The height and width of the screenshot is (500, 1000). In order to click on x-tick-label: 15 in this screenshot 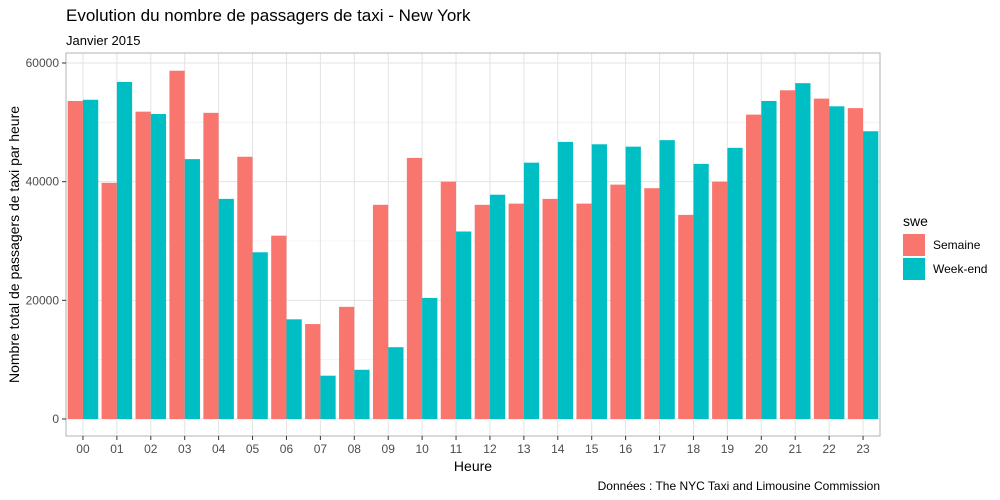, I will do `click(592, 449)`.